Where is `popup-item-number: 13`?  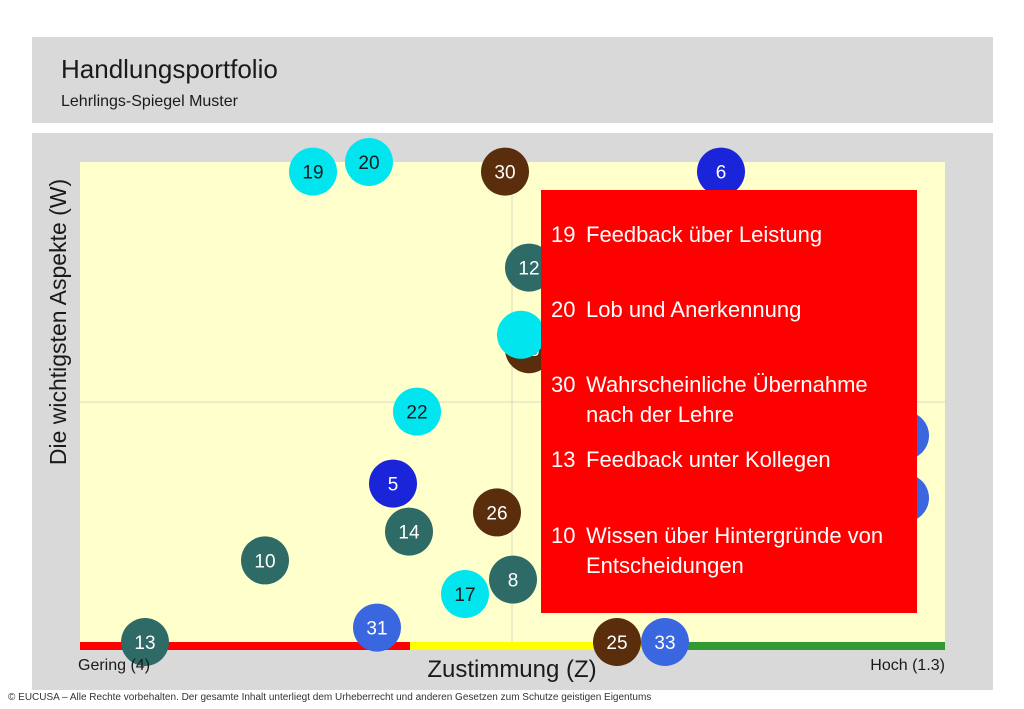
popup-item-number: 13 is located at coordinates (563, 459).